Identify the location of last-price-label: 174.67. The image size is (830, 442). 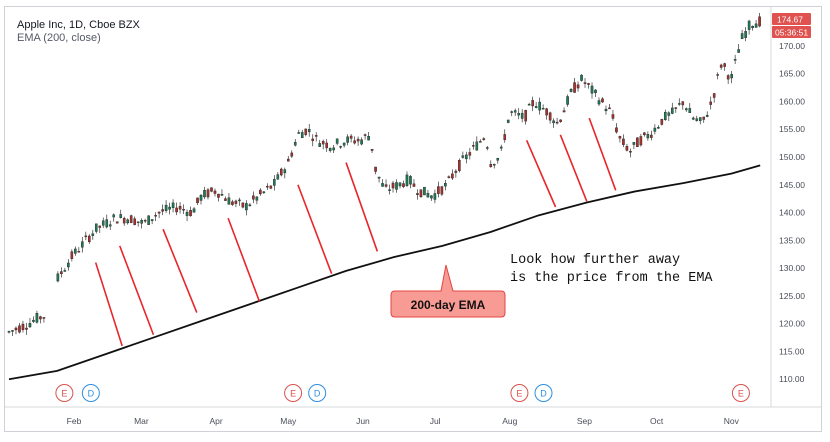
(790, 19).